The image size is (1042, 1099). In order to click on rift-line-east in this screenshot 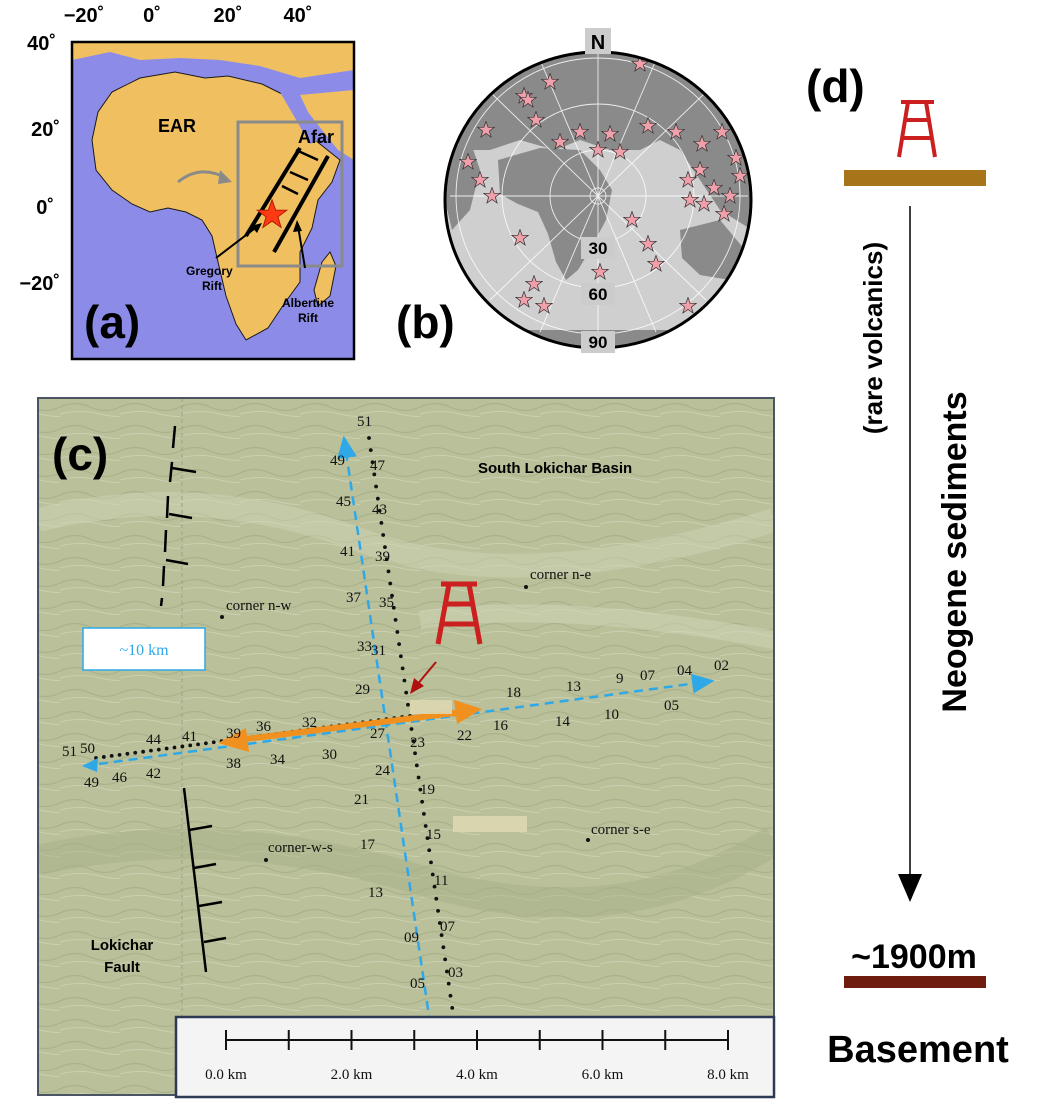, I will do `click(301, 204)`.